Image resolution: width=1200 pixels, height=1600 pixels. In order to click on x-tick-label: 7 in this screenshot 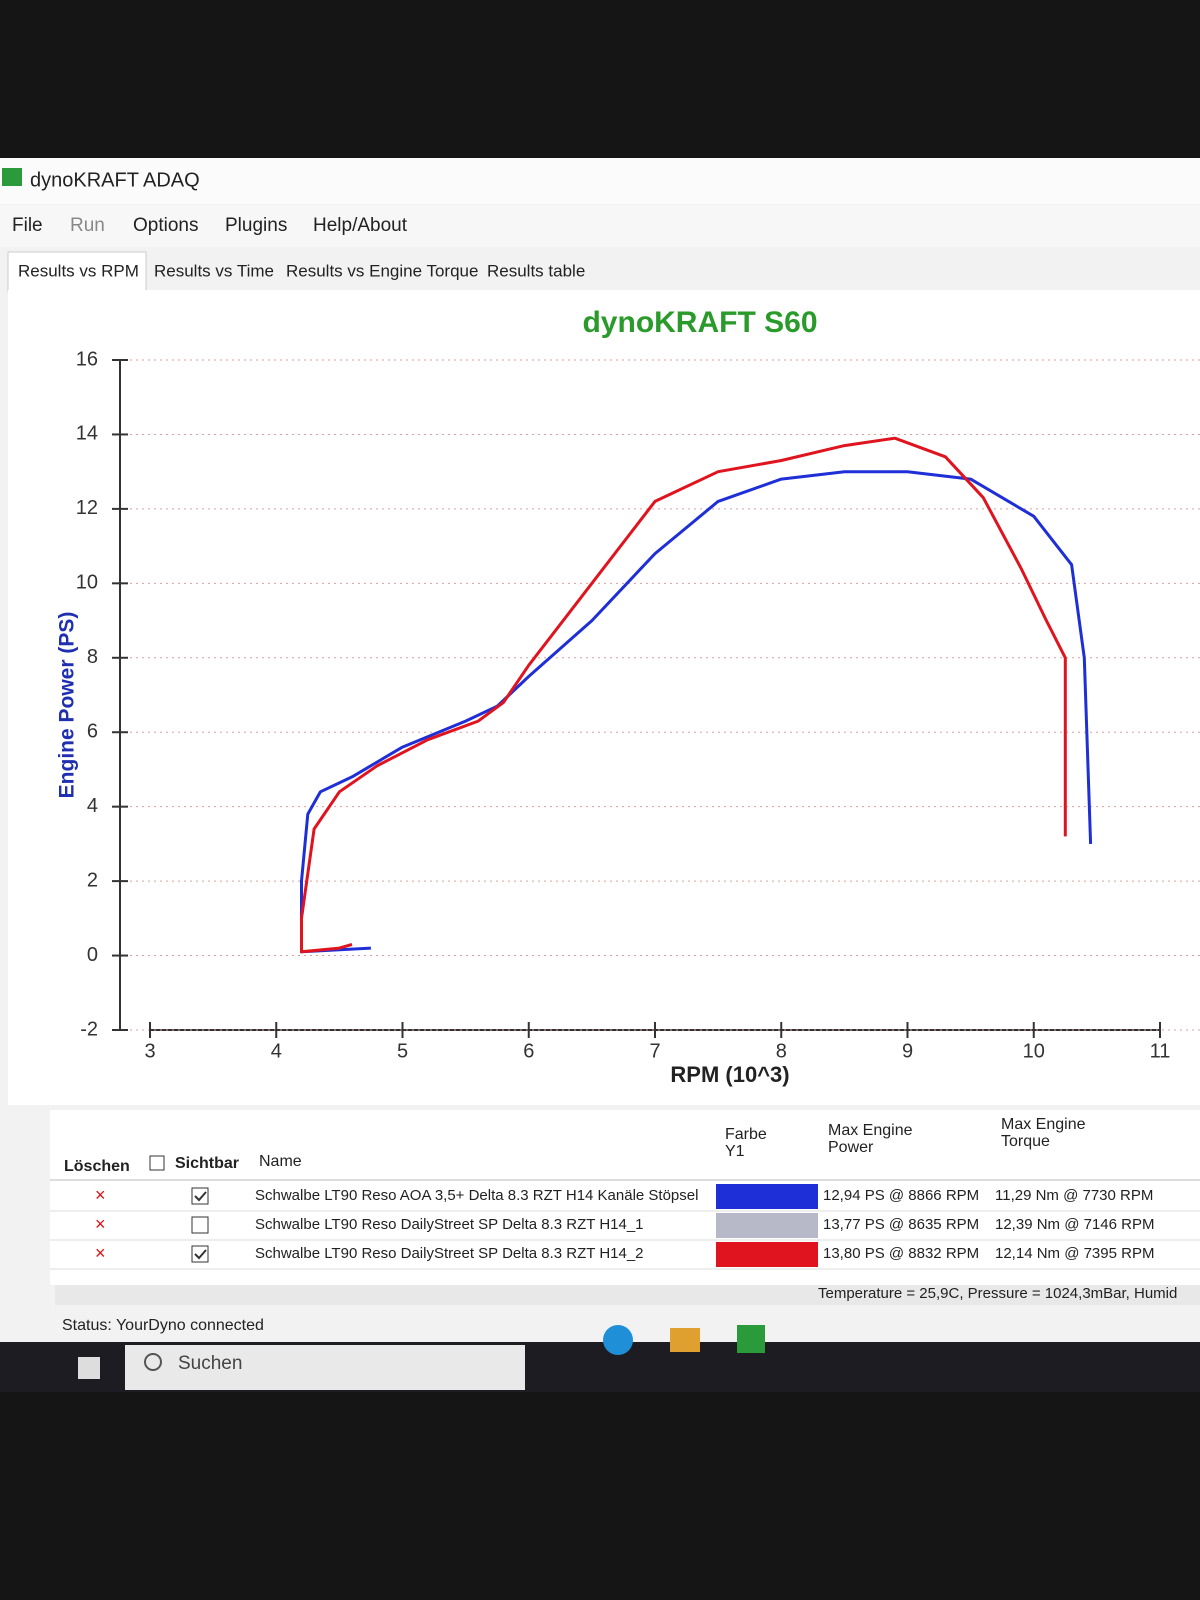, I will do `click(654, 1051)`.